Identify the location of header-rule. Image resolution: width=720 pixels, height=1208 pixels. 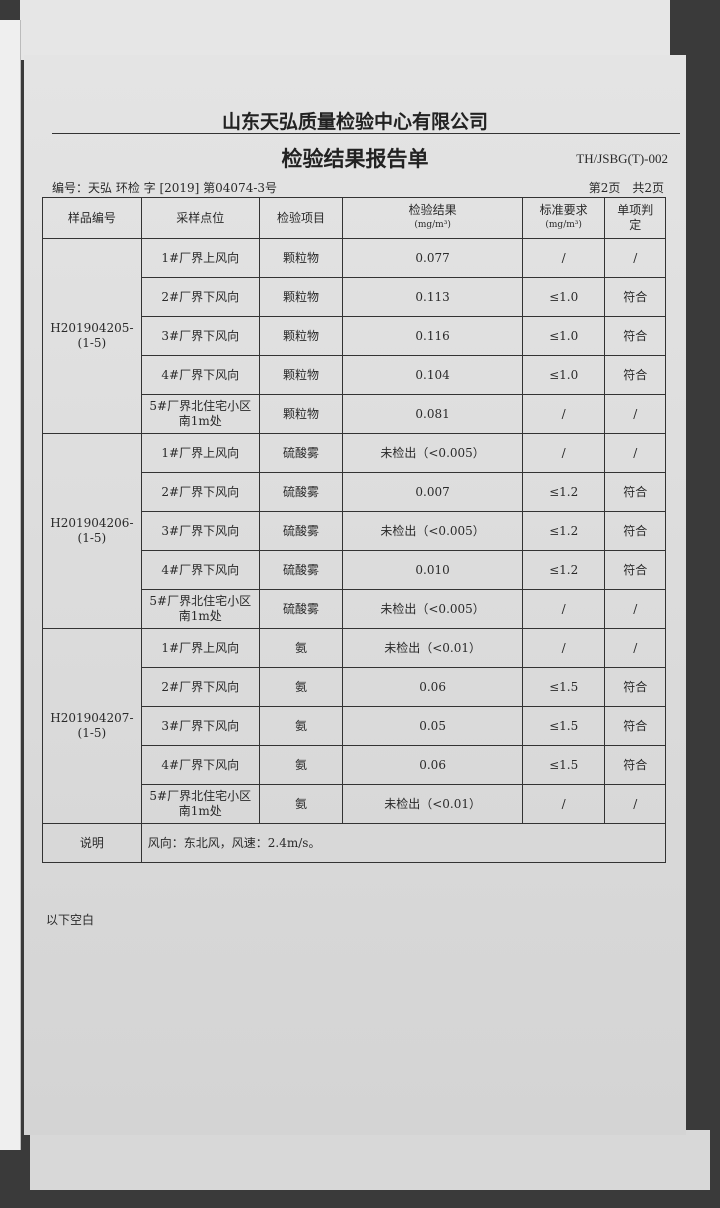
(366, 133).